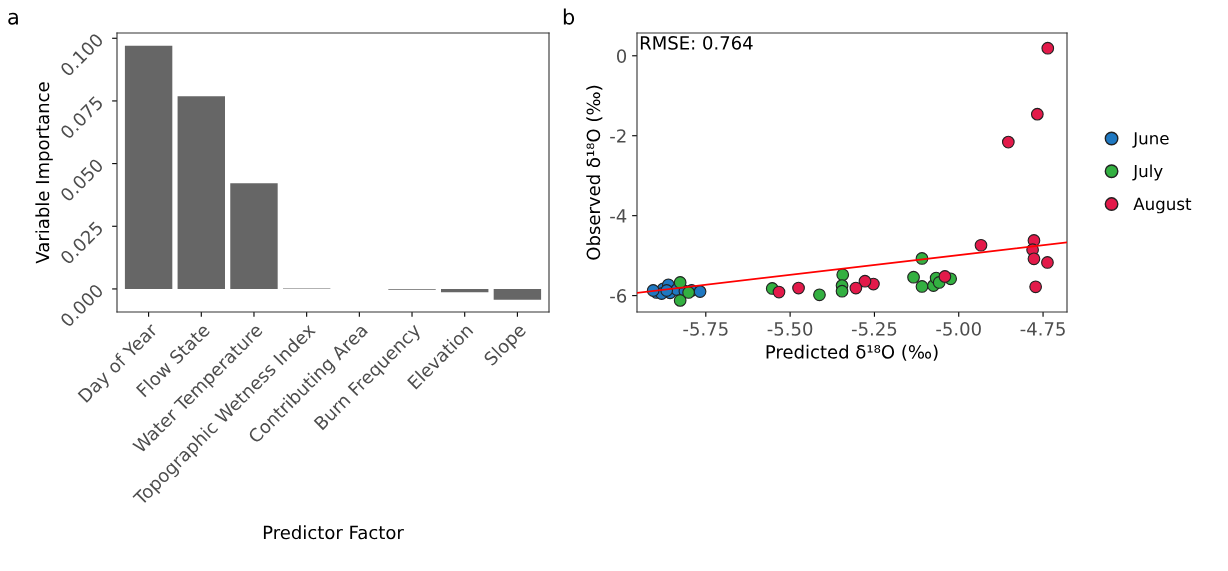  I want to click on legend-label: August, so click(1162, 205).